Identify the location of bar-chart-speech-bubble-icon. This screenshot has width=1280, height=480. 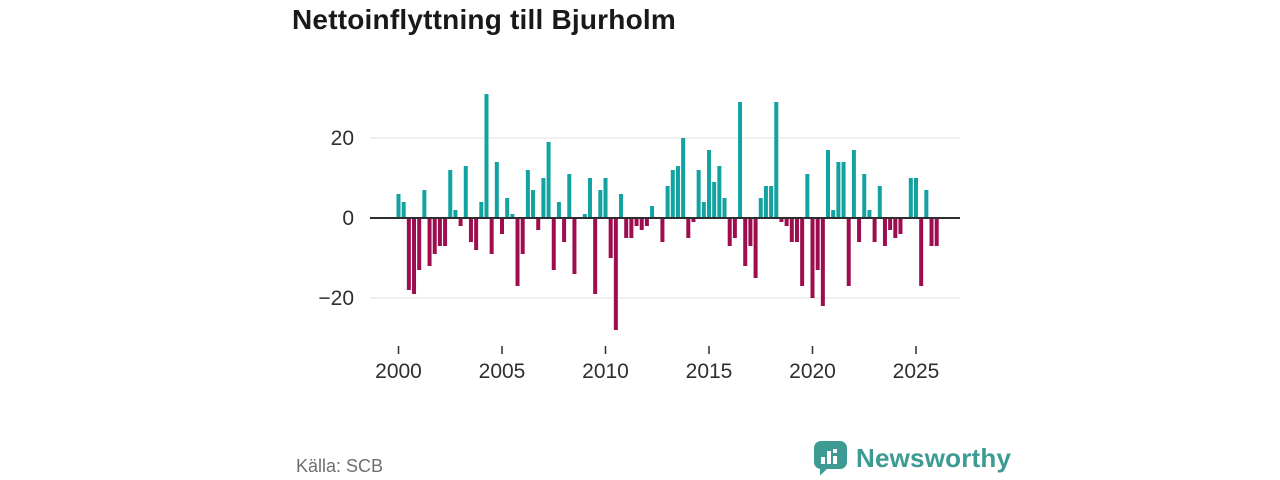
(830, 458).